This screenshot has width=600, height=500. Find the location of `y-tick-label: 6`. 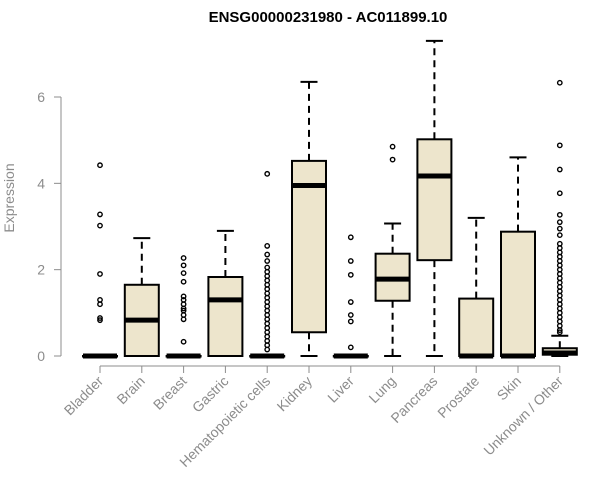

y-tick-label: 6 is located at coordinates (41, 97).